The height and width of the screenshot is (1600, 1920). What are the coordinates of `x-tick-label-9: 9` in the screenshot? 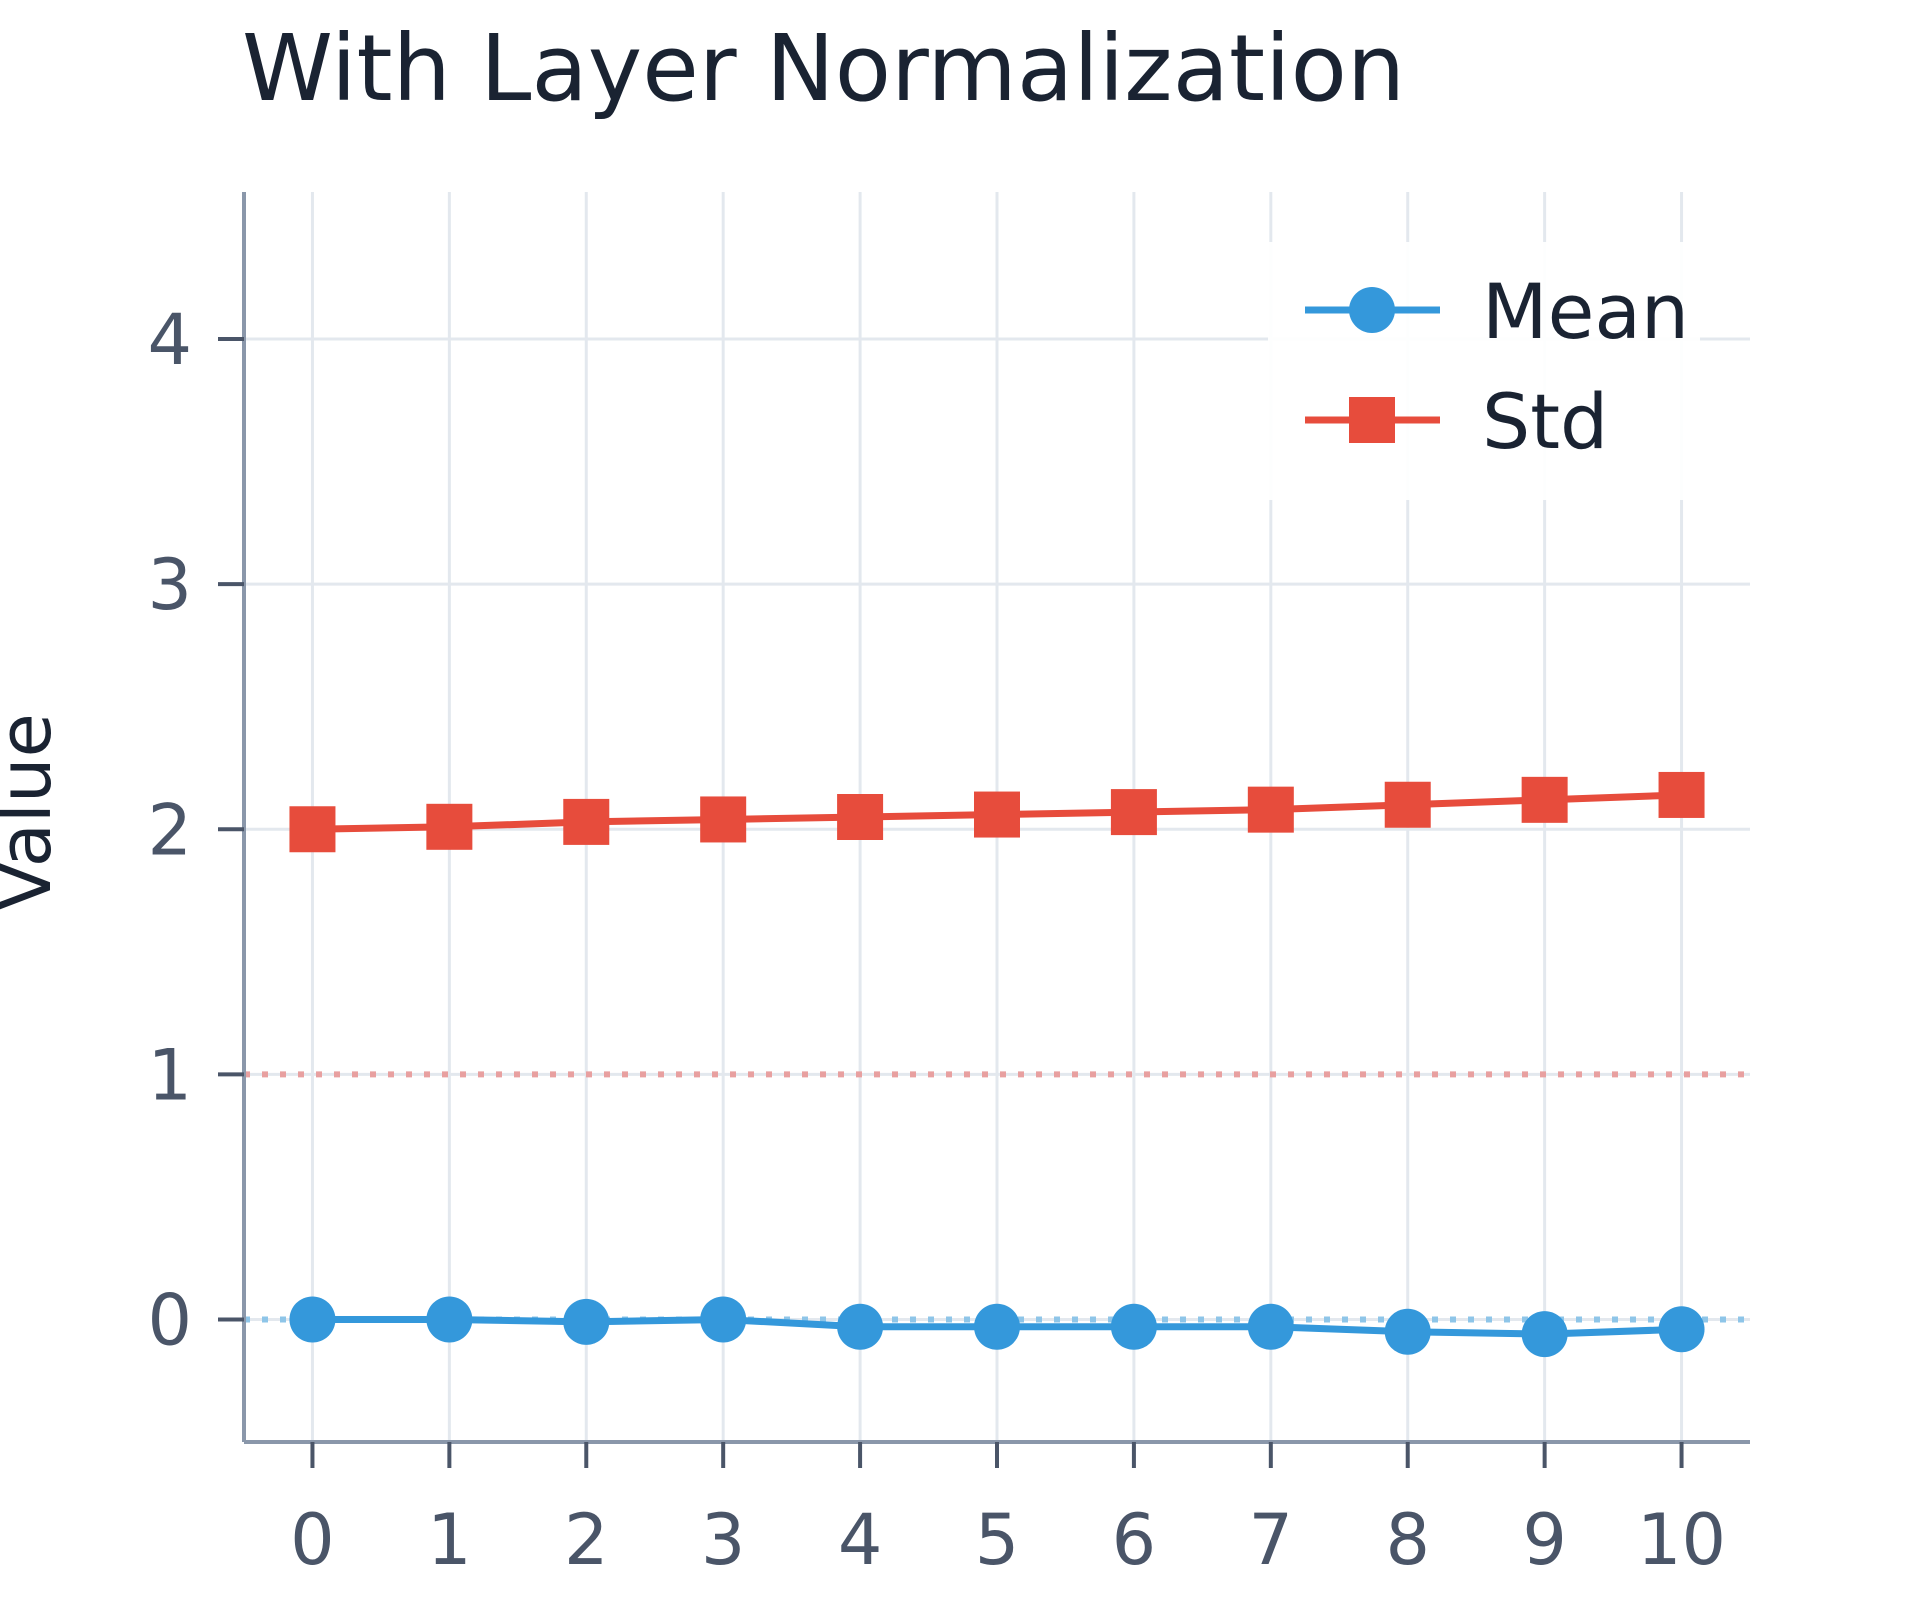 It's located at (1544, 1540).